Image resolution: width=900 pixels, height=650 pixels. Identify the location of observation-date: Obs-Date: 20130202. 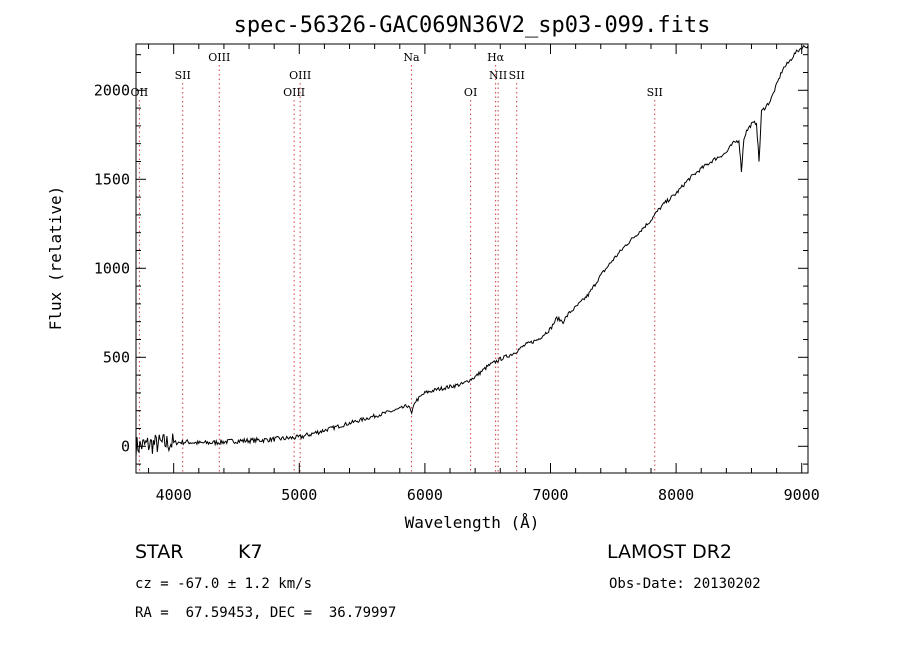
(685, 584).